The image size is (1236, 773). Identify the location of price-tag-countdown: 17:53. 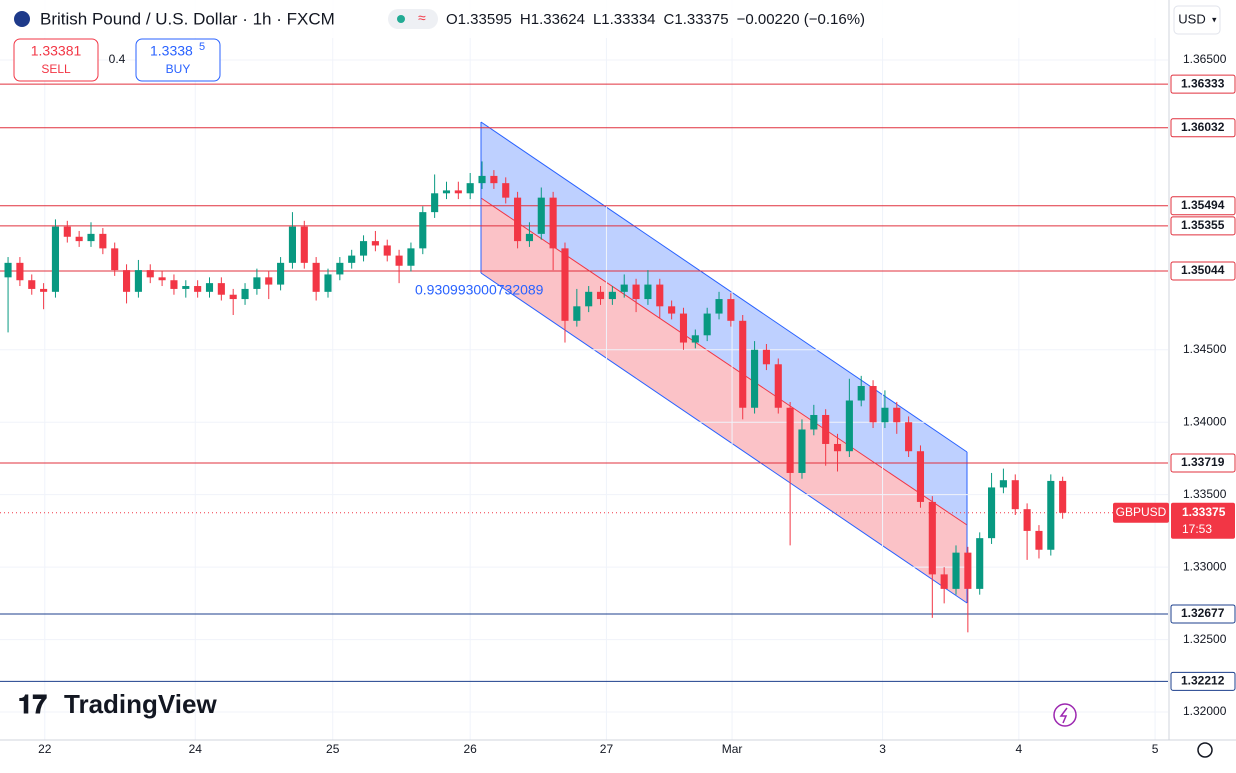
(1197, 529).